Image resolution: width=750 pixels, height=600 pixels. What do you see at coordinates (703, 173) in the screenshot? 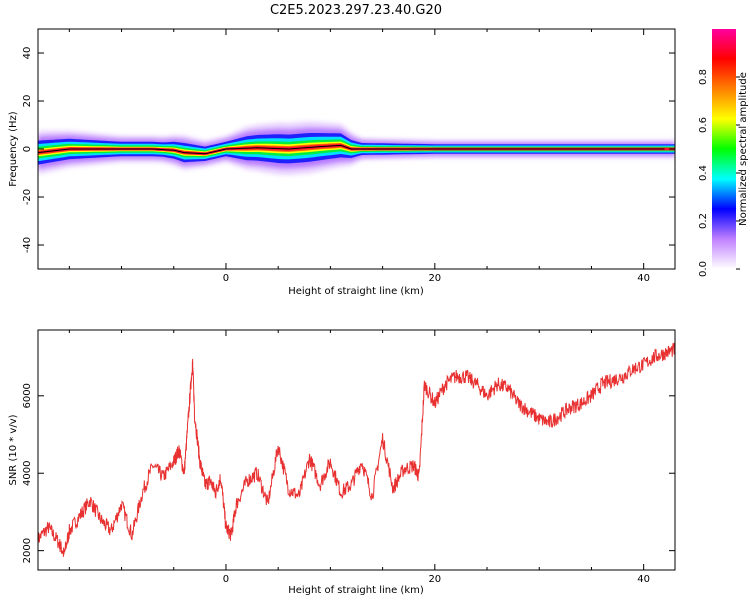
I see `colorbar-tick-label: 0.4` at bounding box center [703, 173].